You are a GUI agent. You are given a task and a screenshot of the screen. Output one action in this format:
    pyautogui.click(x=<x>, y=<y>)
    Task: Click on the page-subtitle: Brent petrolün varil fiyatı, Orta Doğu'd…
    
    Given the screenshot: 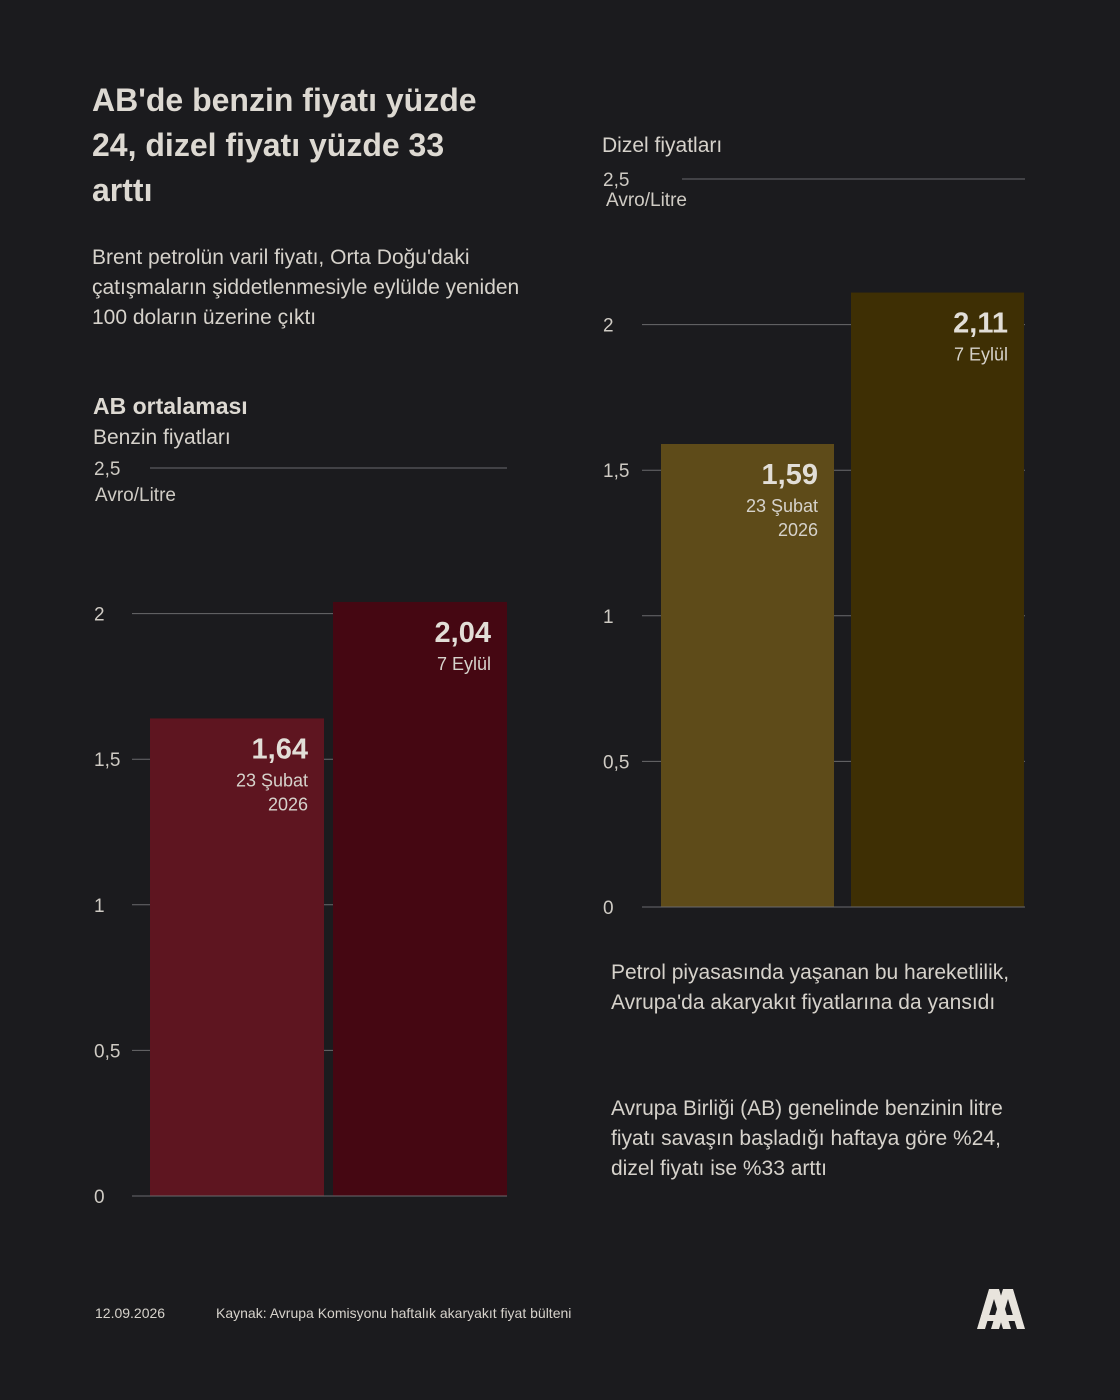 What is the action you would take?
    pyautogui.click(x=306, y=287)
    